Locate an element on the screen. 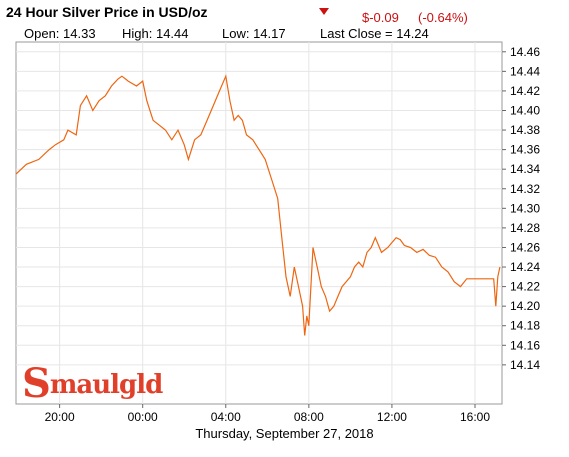 The image size is (569, 457). y-tick-label: 14.18 is located at coordinates (525, 326).